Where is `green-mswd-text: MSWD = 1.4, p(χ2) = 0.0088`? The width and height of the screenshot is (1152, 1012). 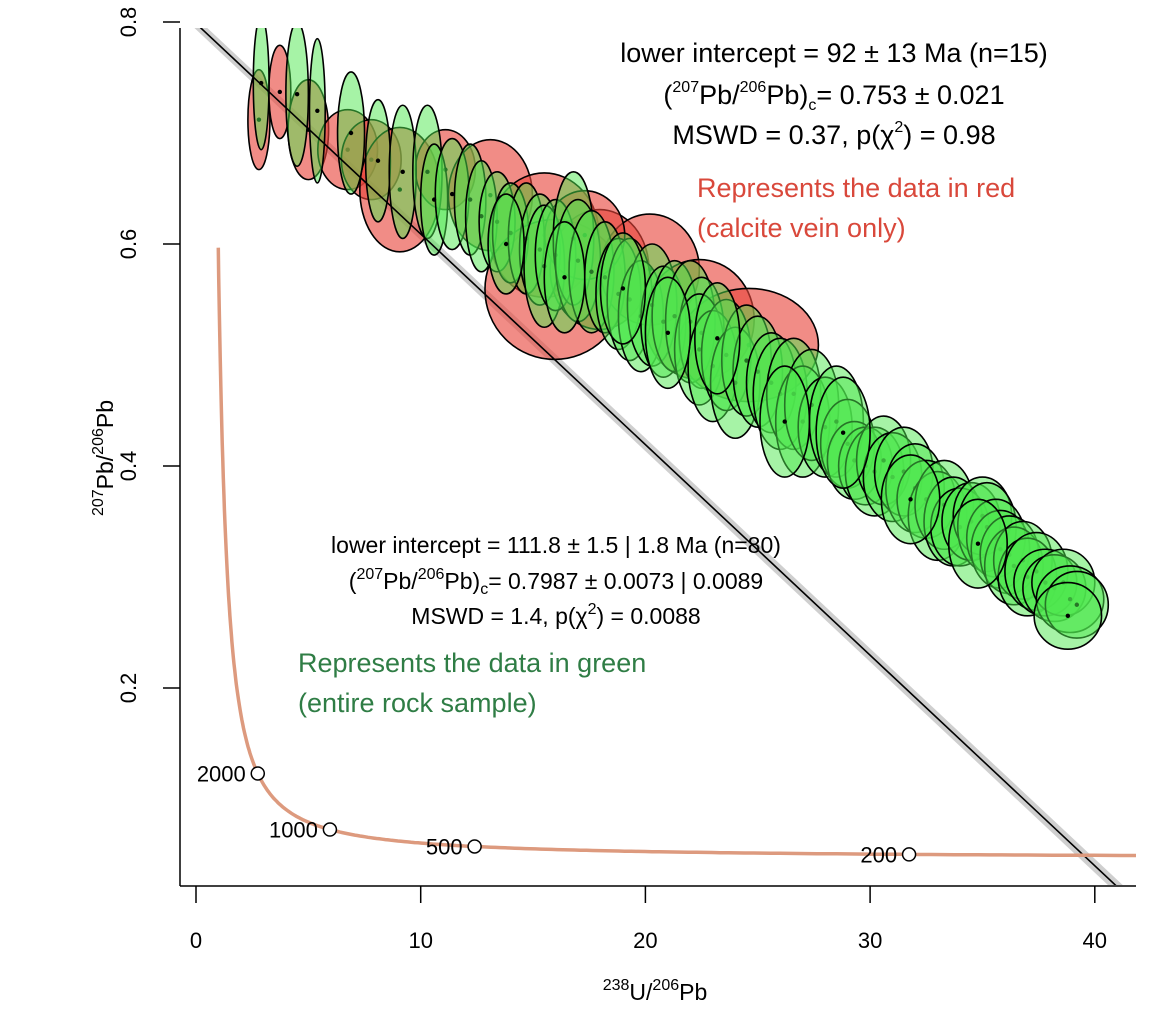
green-mswd-text: MSWD = 1.4, p(χ2) = 0.0088 is located at coordinates (555, 615).